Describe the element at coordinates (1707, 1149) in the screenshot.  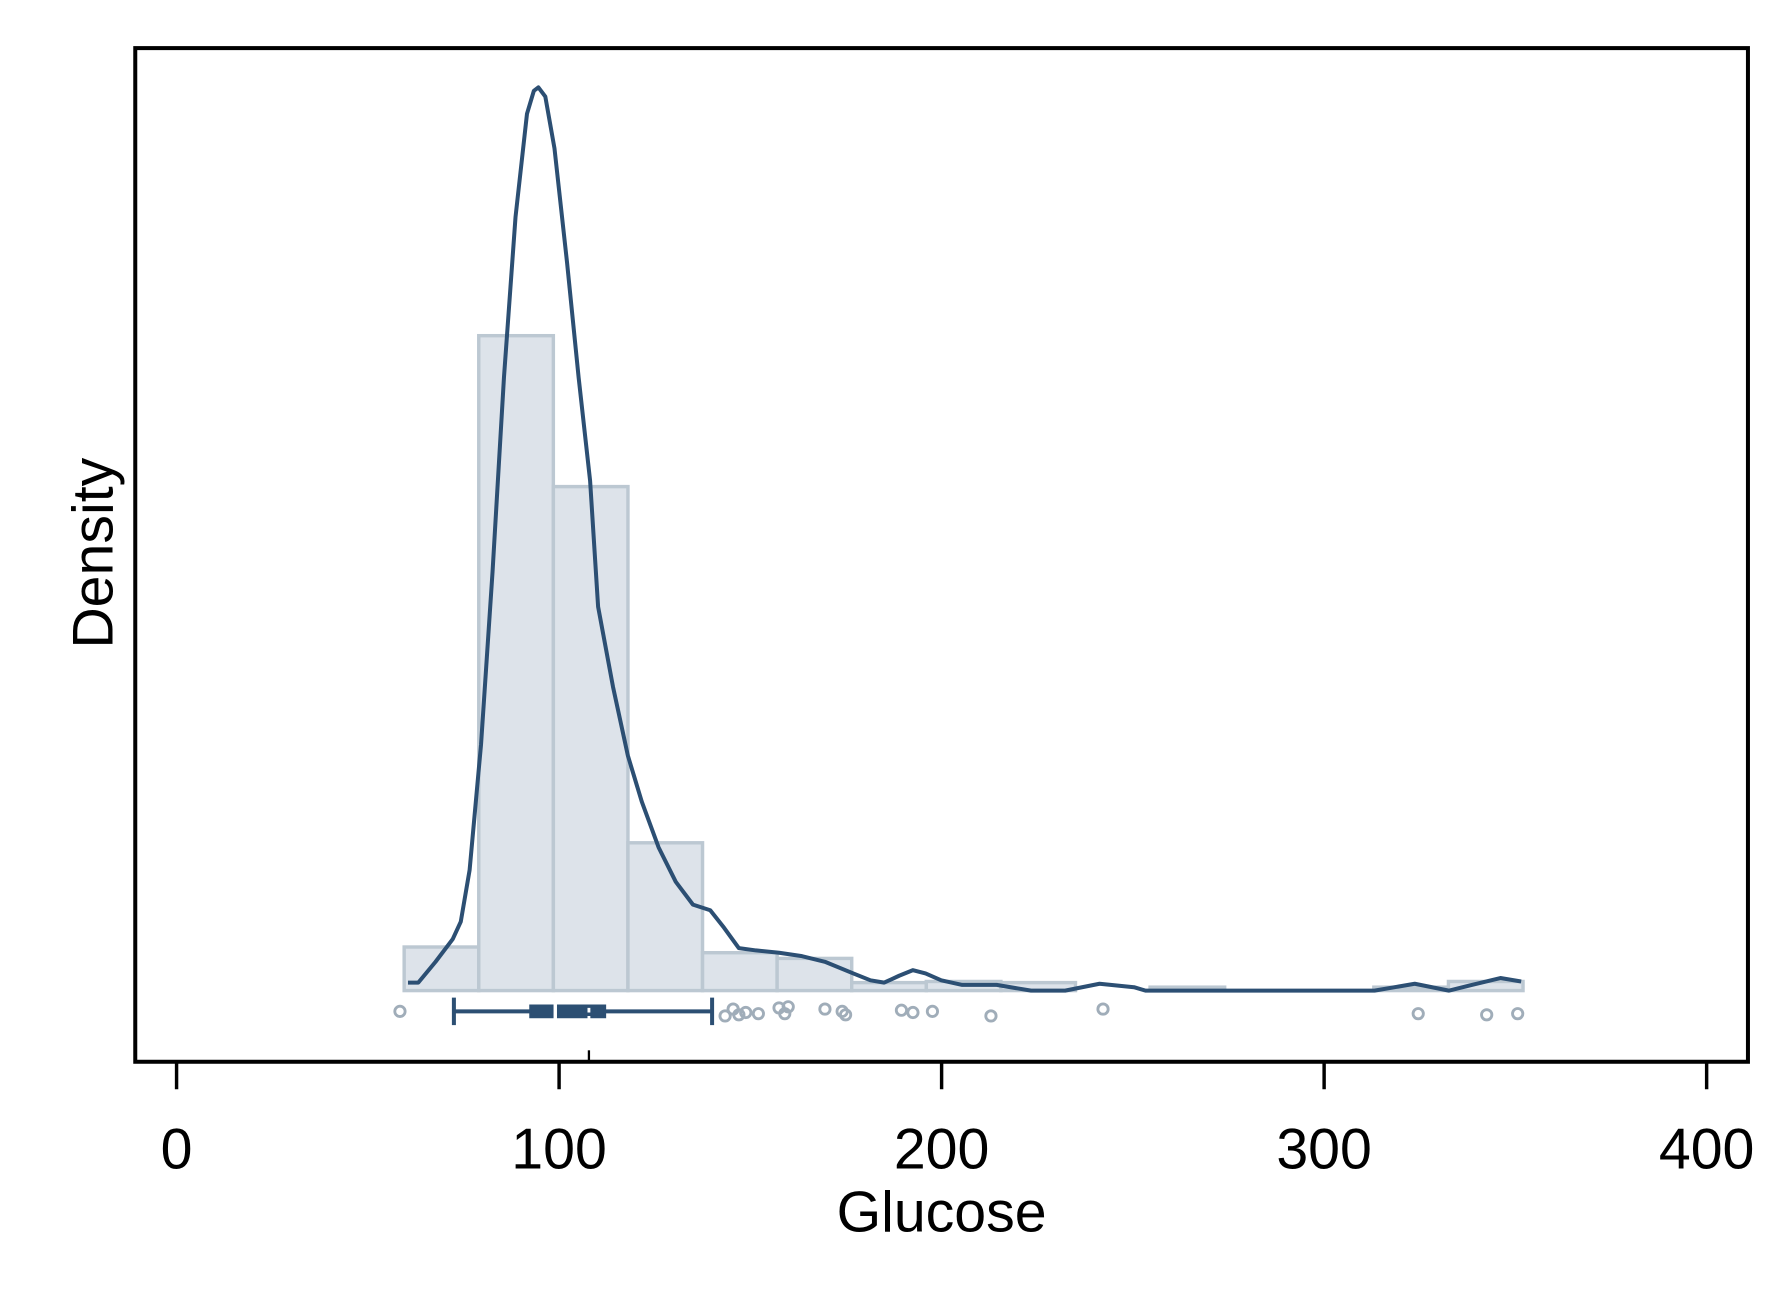
I see `x-tick-label: 400` at that location.